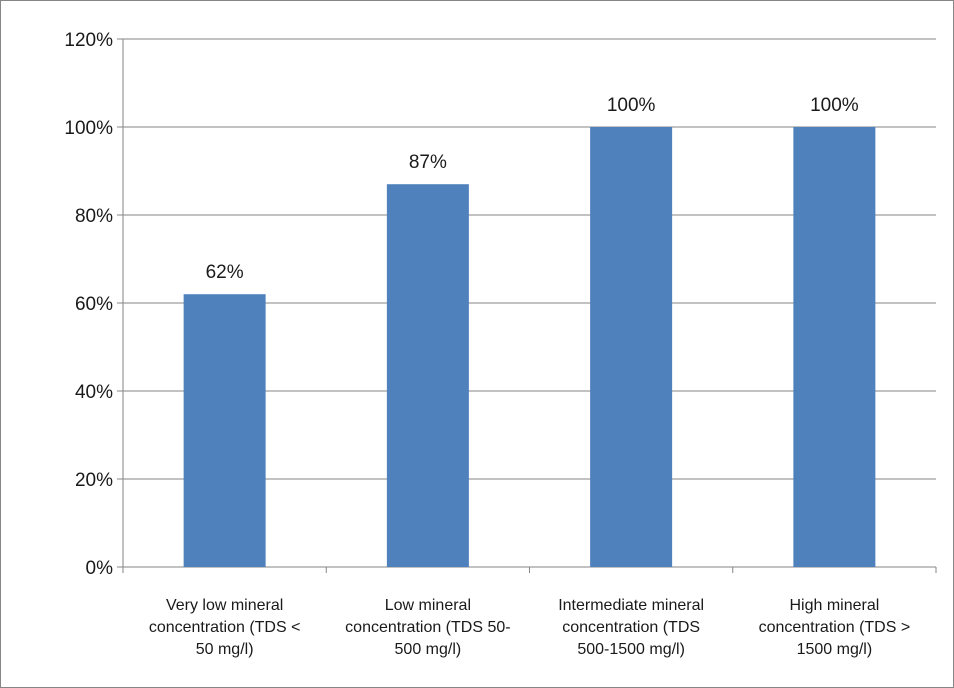 The height and width of the screenshot is (688, 954). What do you see at coordinates (225, 649) in the screenshot?
I see `x-category-label-line: 50 mg/l)` at bounding box center [225, 649].